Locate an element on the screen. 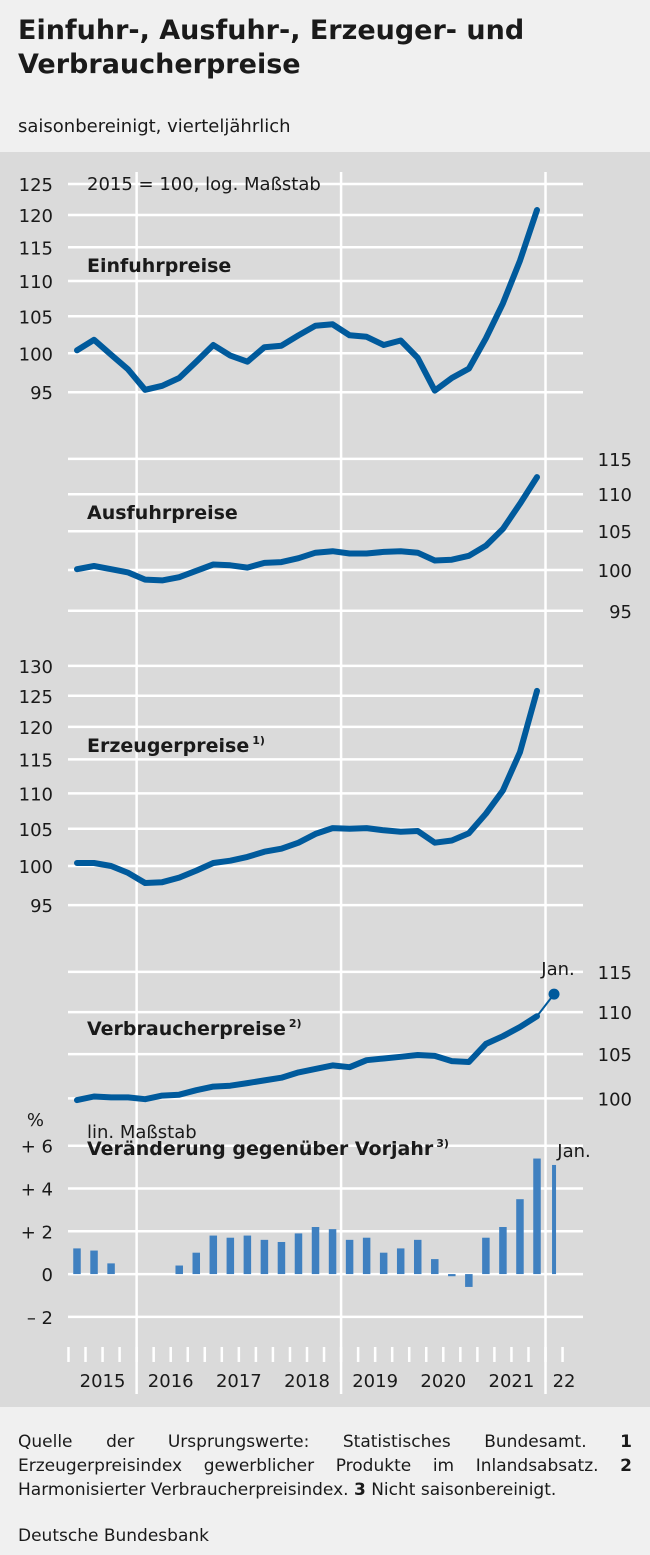 This screenshot has height=1555, width=650. footnote-marker: 1) is located at coordinates (258, 740).